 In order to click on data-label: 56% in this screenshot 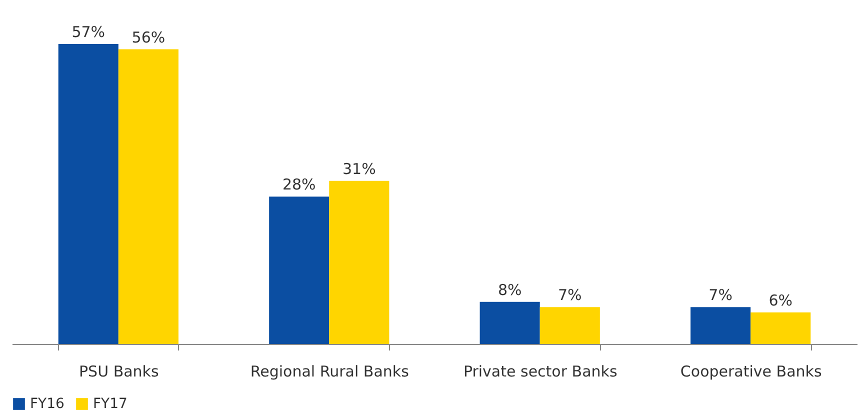, I will do `click(149, 37)`.